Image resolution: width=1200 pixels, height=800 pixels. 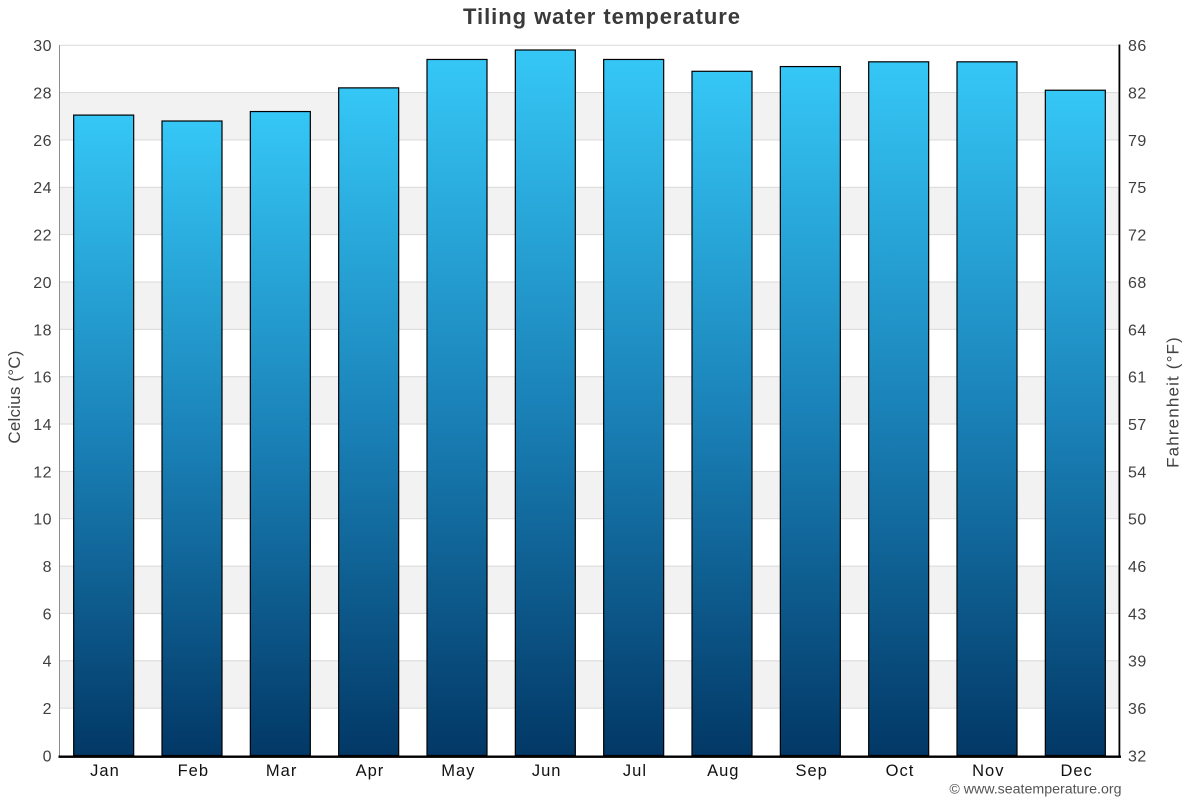 I want to click on svg-text: Oct, so click(x=900, y=771).